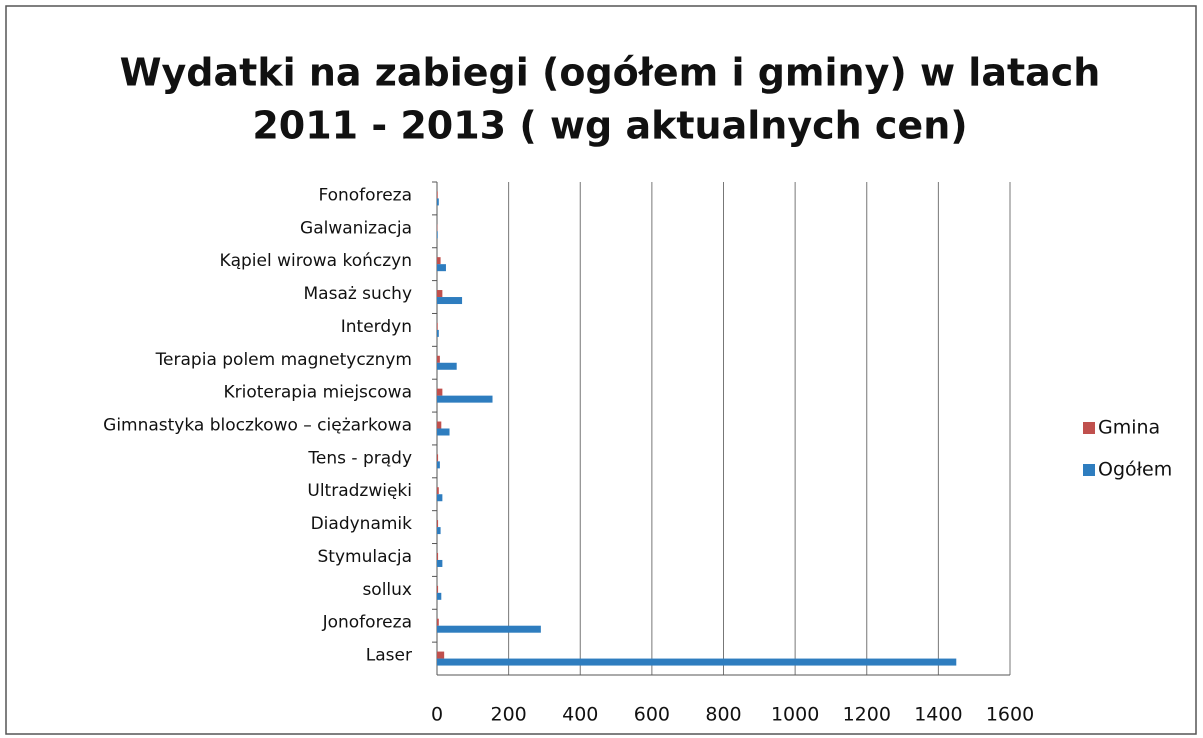 This screenshot has height=738, width=1203. What do you see at coordinates (367, 623) in the screenshot?
I see `y-tick-label: Jonoforeza` at bounding box center [367, 623].